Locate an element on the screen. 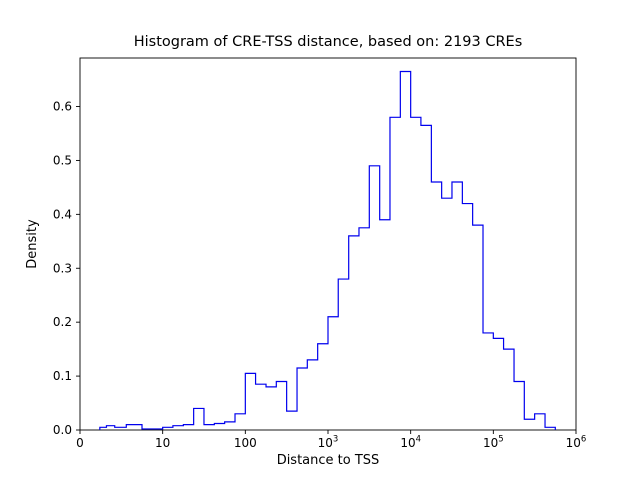  y-tick-label: 0.5 is located at coordinates (62, 160).